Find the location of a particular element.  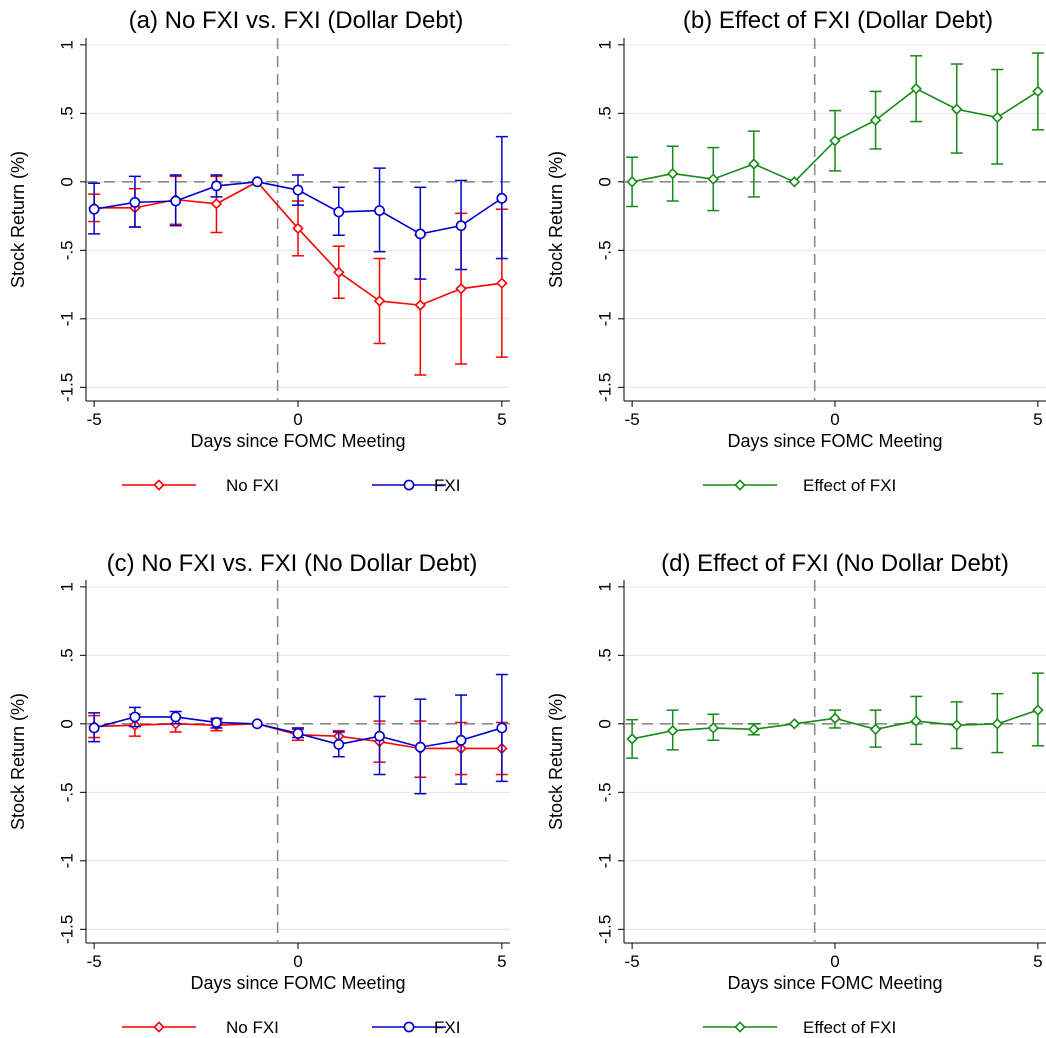

panel-d-ytick-label: -.5 is located at coordinates (604, 792).